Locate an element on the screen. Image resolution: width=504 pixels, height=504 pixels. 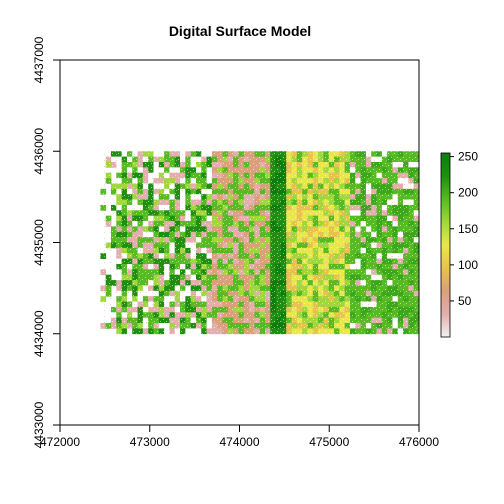
x-tick-label: 473000 is located at coordinates (150, 442).